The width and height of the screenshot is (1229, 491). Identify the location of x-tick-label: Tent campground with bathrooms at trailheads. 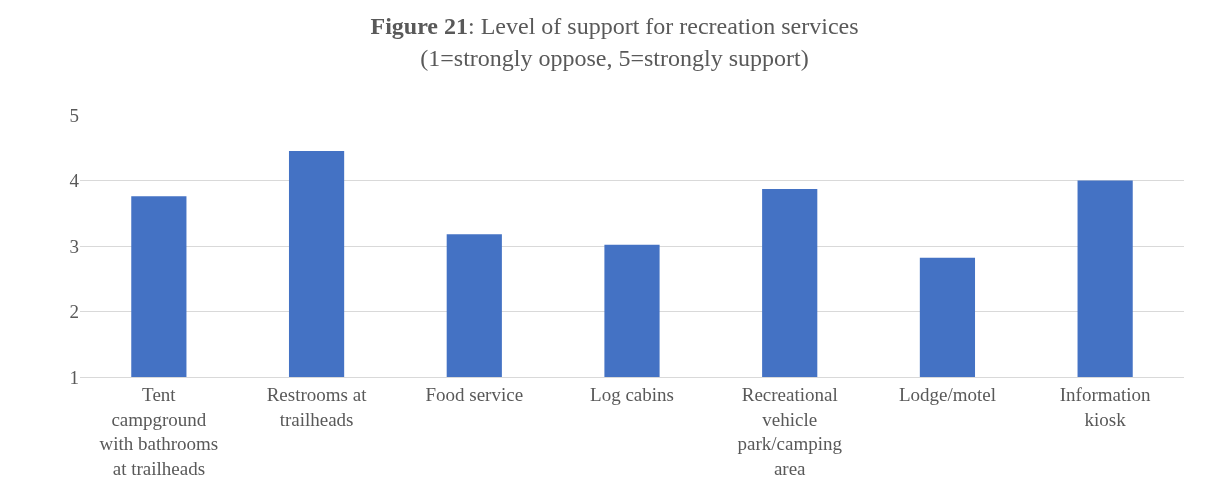
(159, 431).